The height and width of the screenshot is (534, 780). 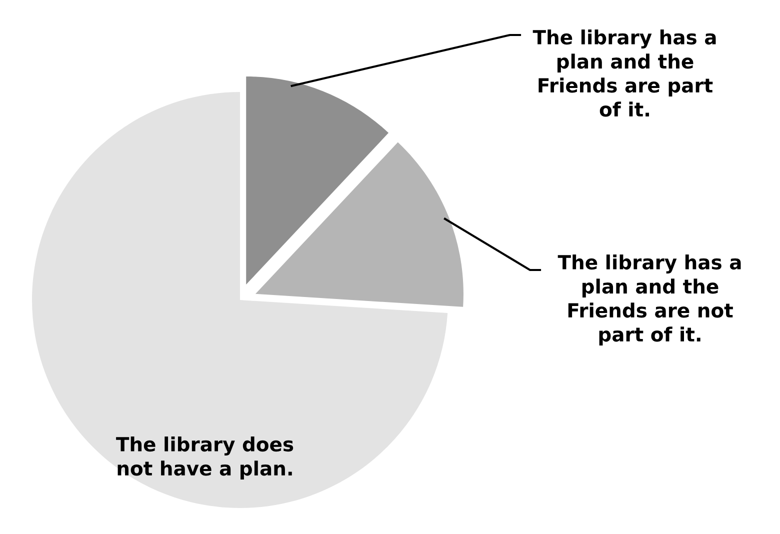 I want to click on slice-label: The library has a plan and the Friends are not part of it., so click(x=649, y=300).